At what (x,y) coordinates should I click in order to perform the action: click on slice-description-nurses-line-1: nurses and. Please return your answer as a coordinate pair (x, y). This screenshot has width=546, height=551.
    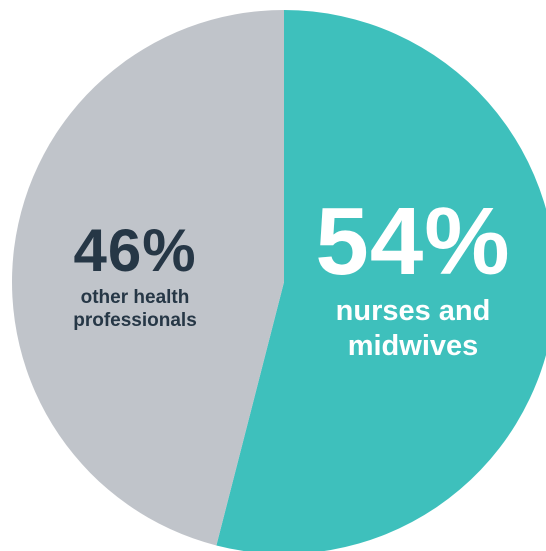
    Looking at the image, I should click on (413, 311).